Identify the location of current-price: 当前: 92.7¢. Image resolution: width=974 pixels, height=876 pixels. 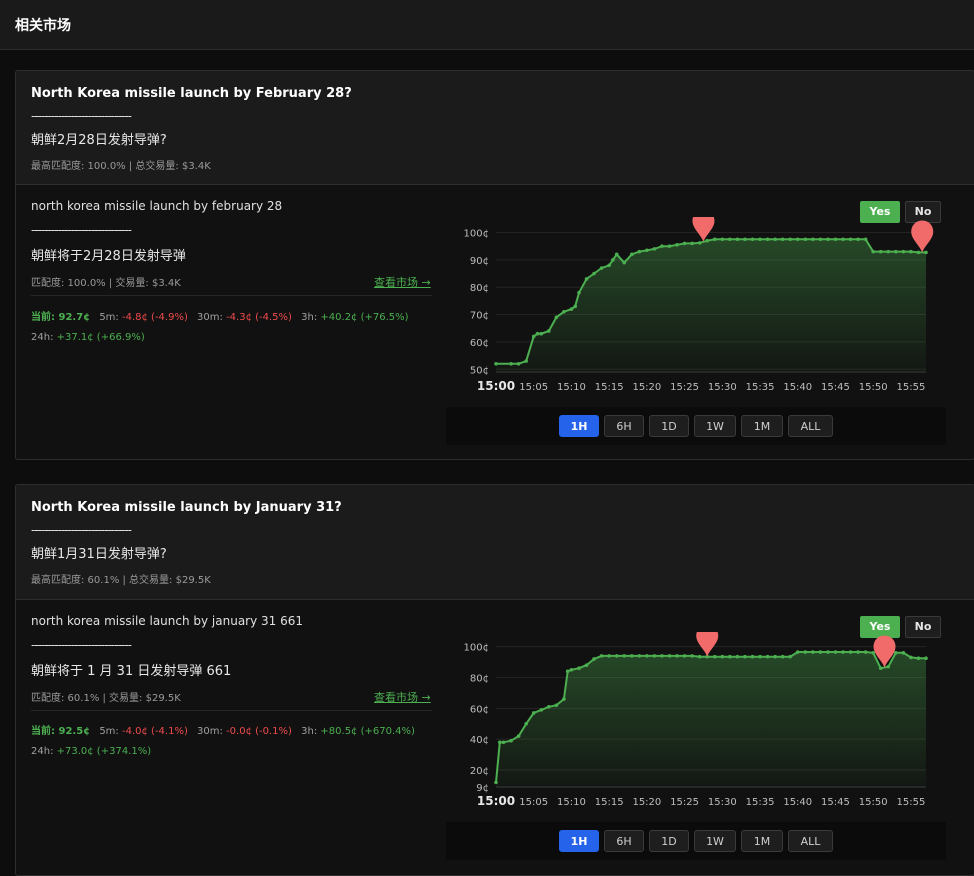
(61, 317).